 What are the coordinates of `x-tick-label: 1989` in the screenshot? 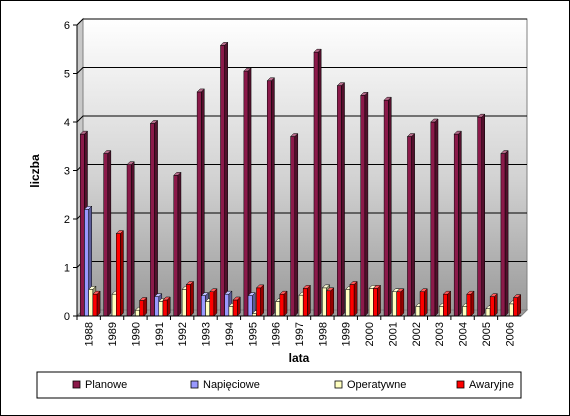 It's located at (113, 334).